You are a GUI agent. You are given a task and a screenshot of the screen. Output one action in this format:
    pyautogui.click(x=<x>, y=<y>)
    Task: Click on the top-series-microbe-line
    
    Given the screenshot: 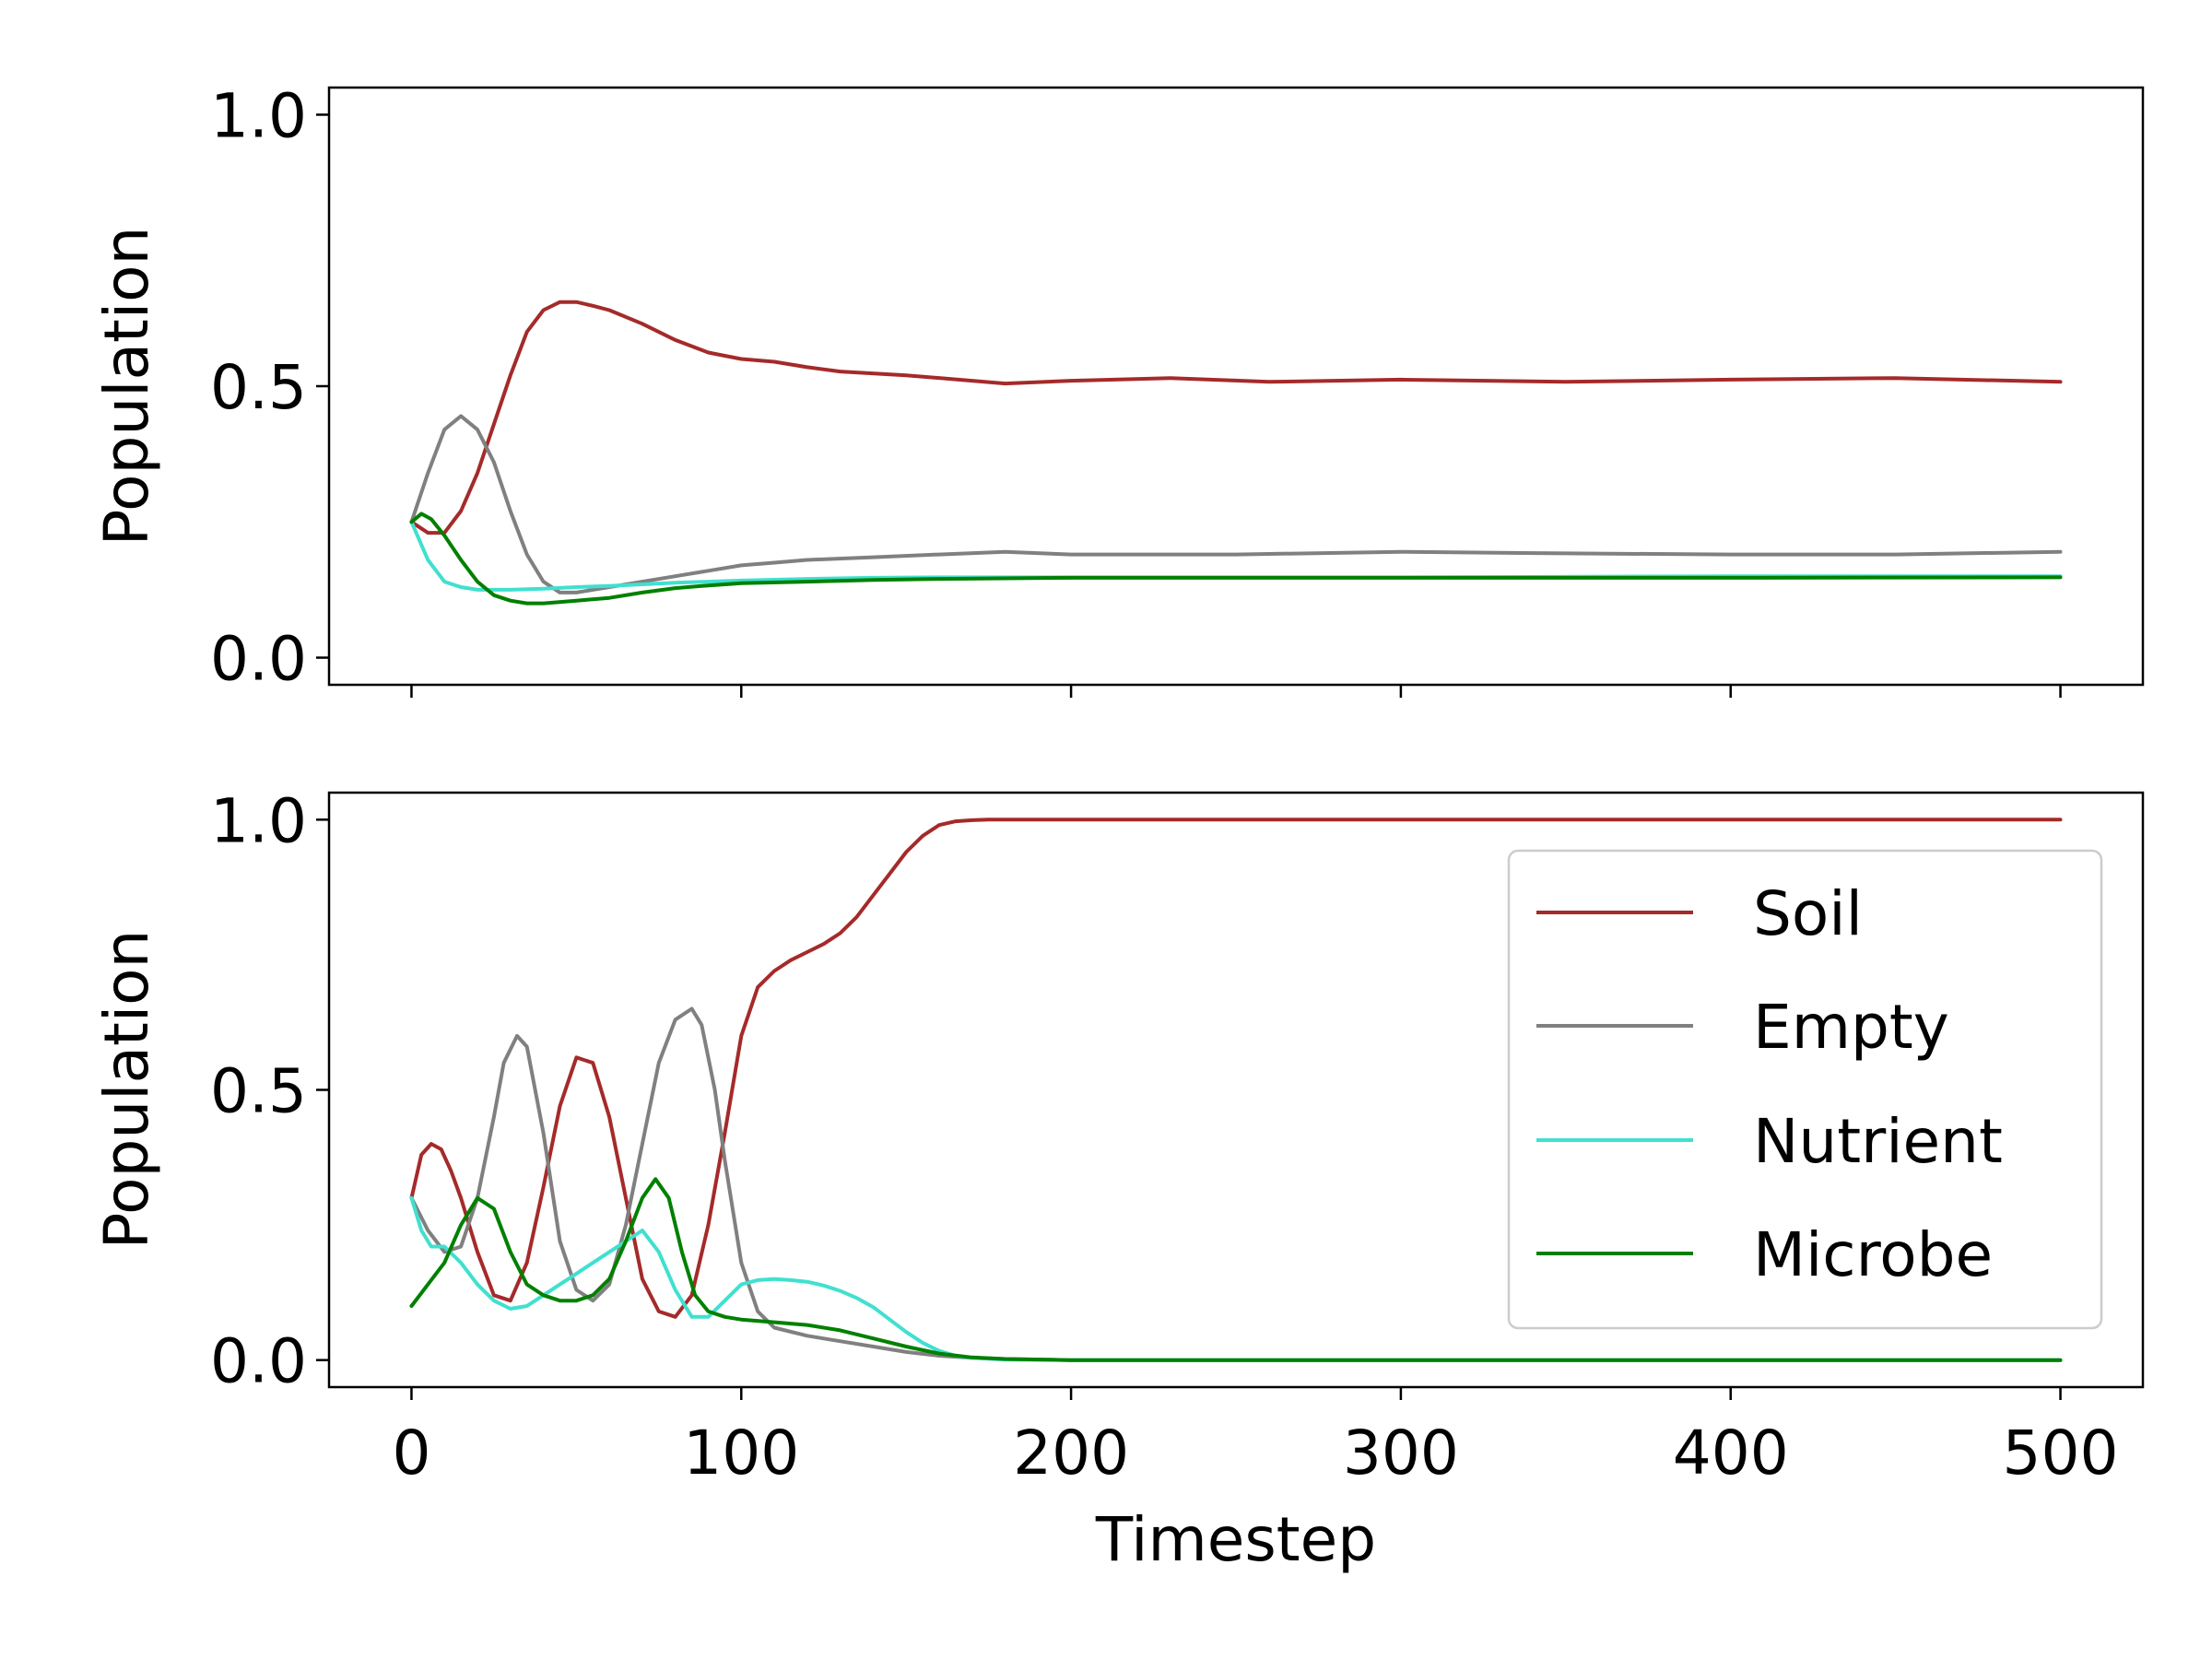 What is the action you would take?
    pyautogui.click(x=1236, y=559)
    